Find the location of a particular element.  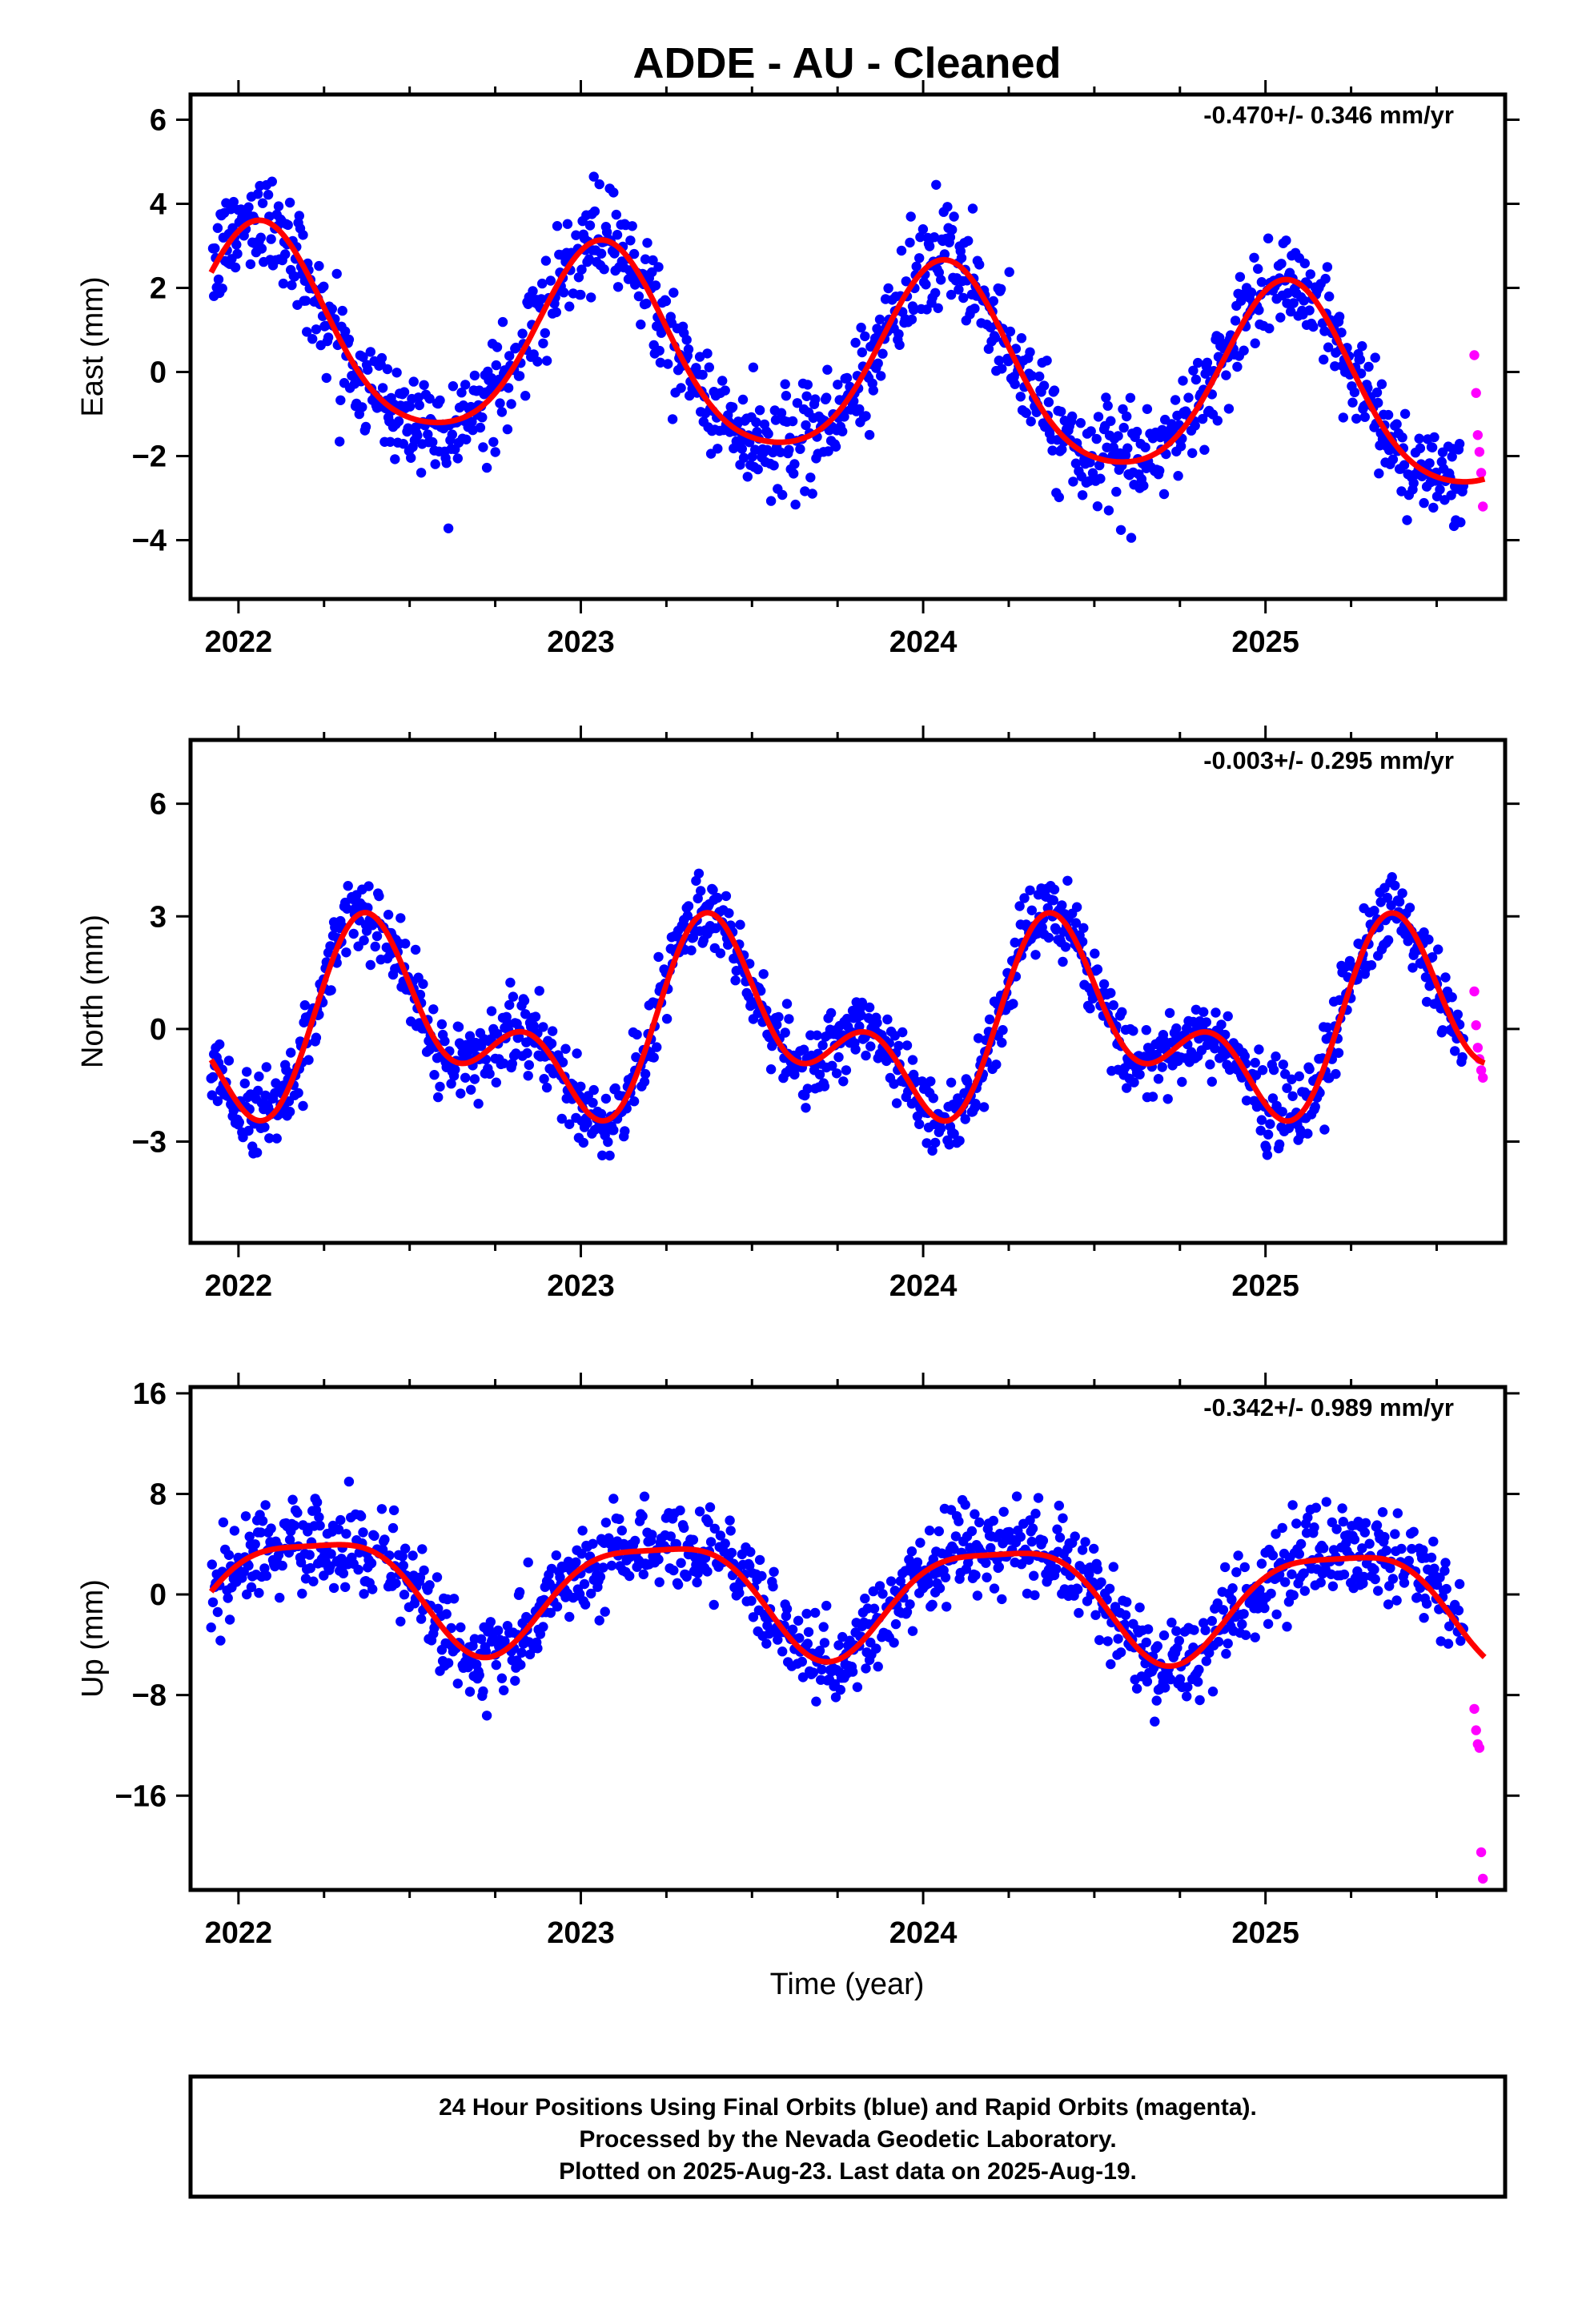

up-y-tick-label: 8 is located at coordinates (158, 1494).